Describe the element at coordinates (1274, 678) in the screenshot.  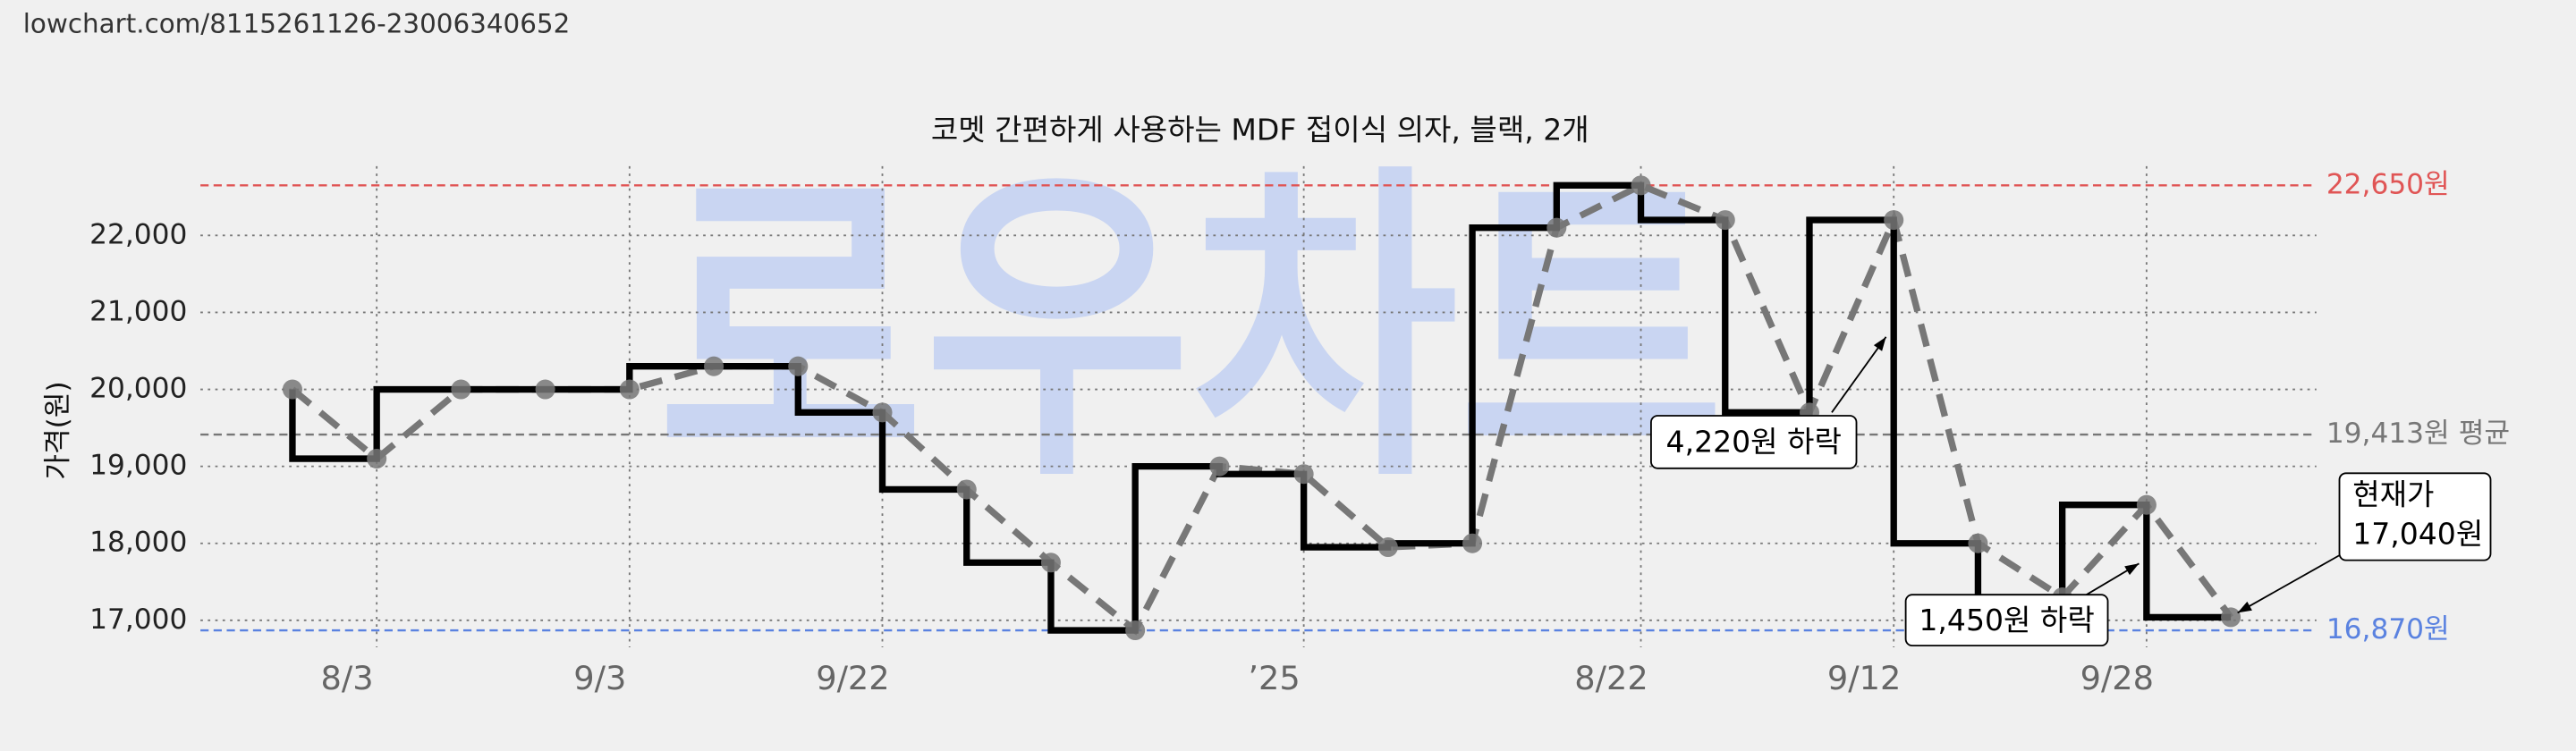
I see `x-tick-label: ’25` at that location.